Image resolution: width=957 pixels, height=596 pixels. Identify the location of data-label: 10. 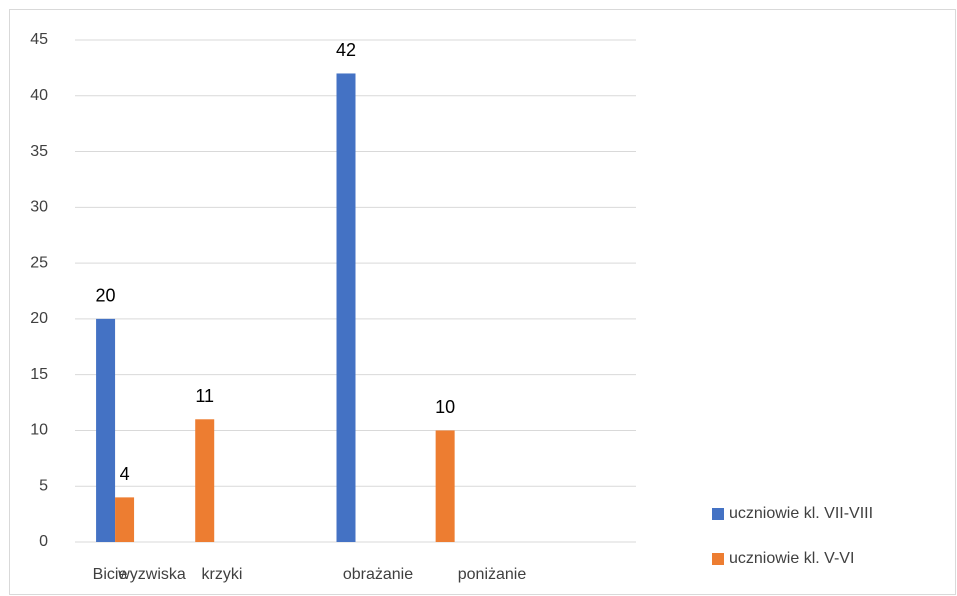
(445, 407).